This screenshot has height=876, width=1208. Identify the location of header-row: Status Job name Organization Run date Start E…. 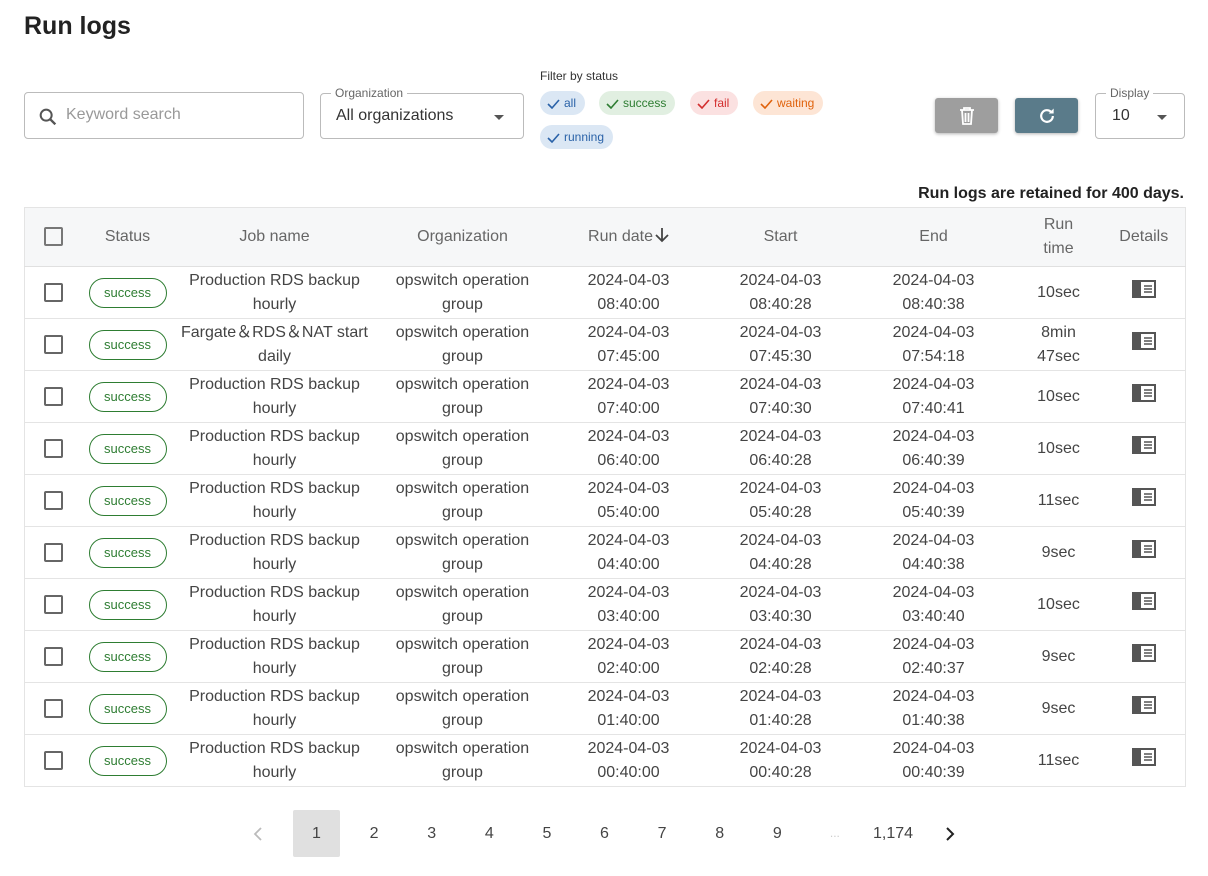
(605, 237).